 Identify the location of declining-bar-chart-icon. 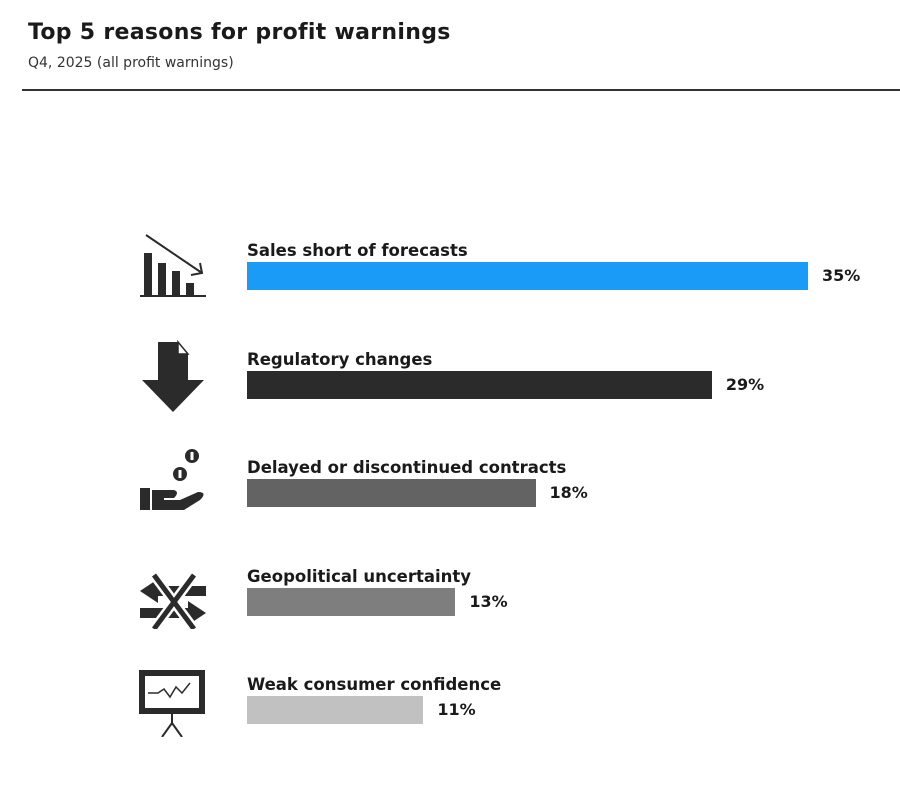
(173, 264).